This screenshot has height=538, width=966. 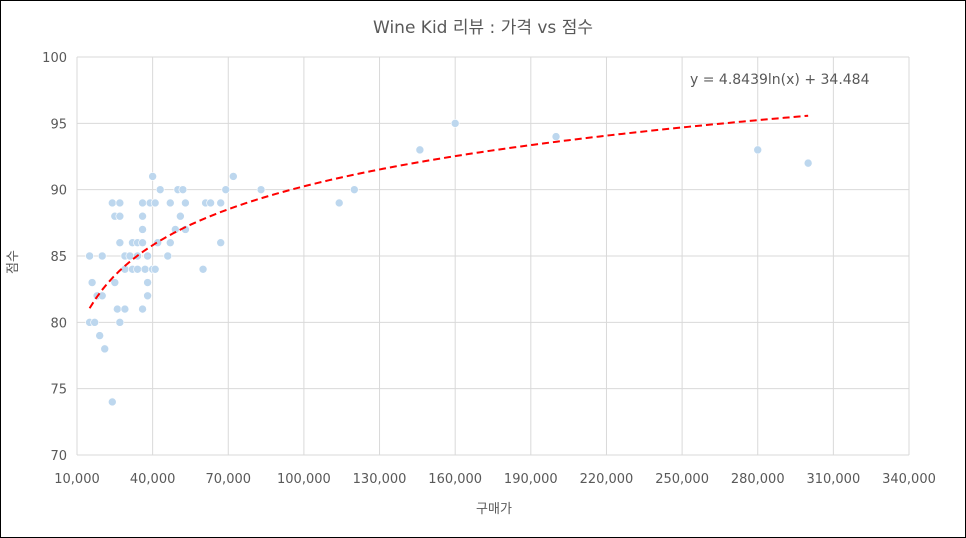 I want to click on x-tick-label: 250,000, so click(x=682, y=479).